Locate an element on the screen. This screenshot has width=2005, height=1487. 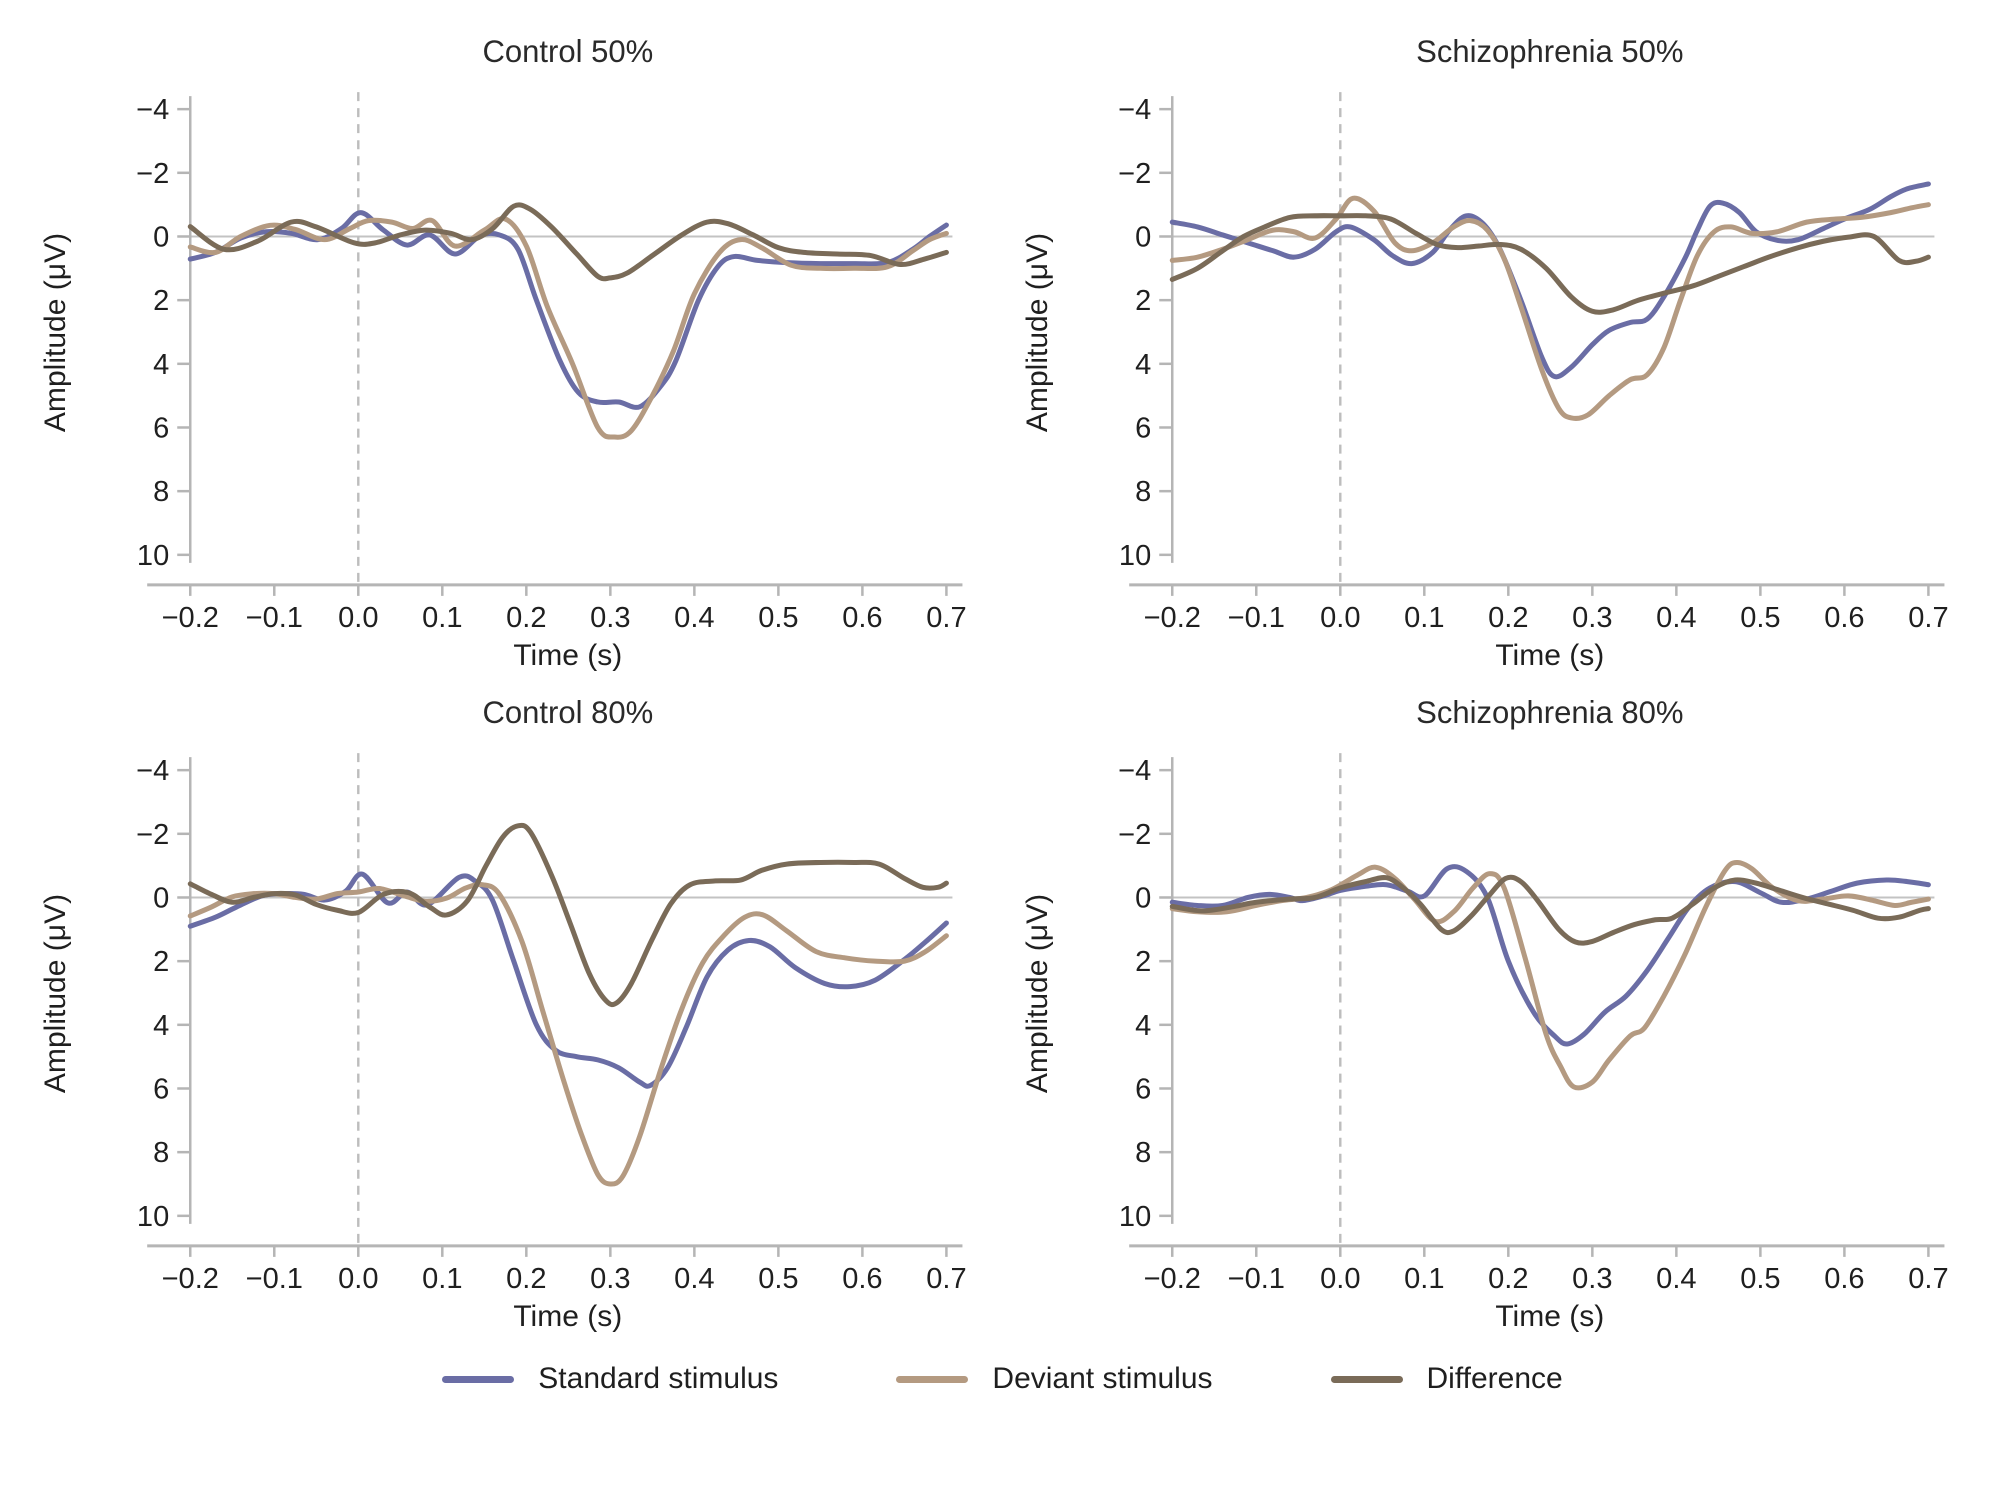
difference-line-swatch is located at coordinates (1366, 1379).